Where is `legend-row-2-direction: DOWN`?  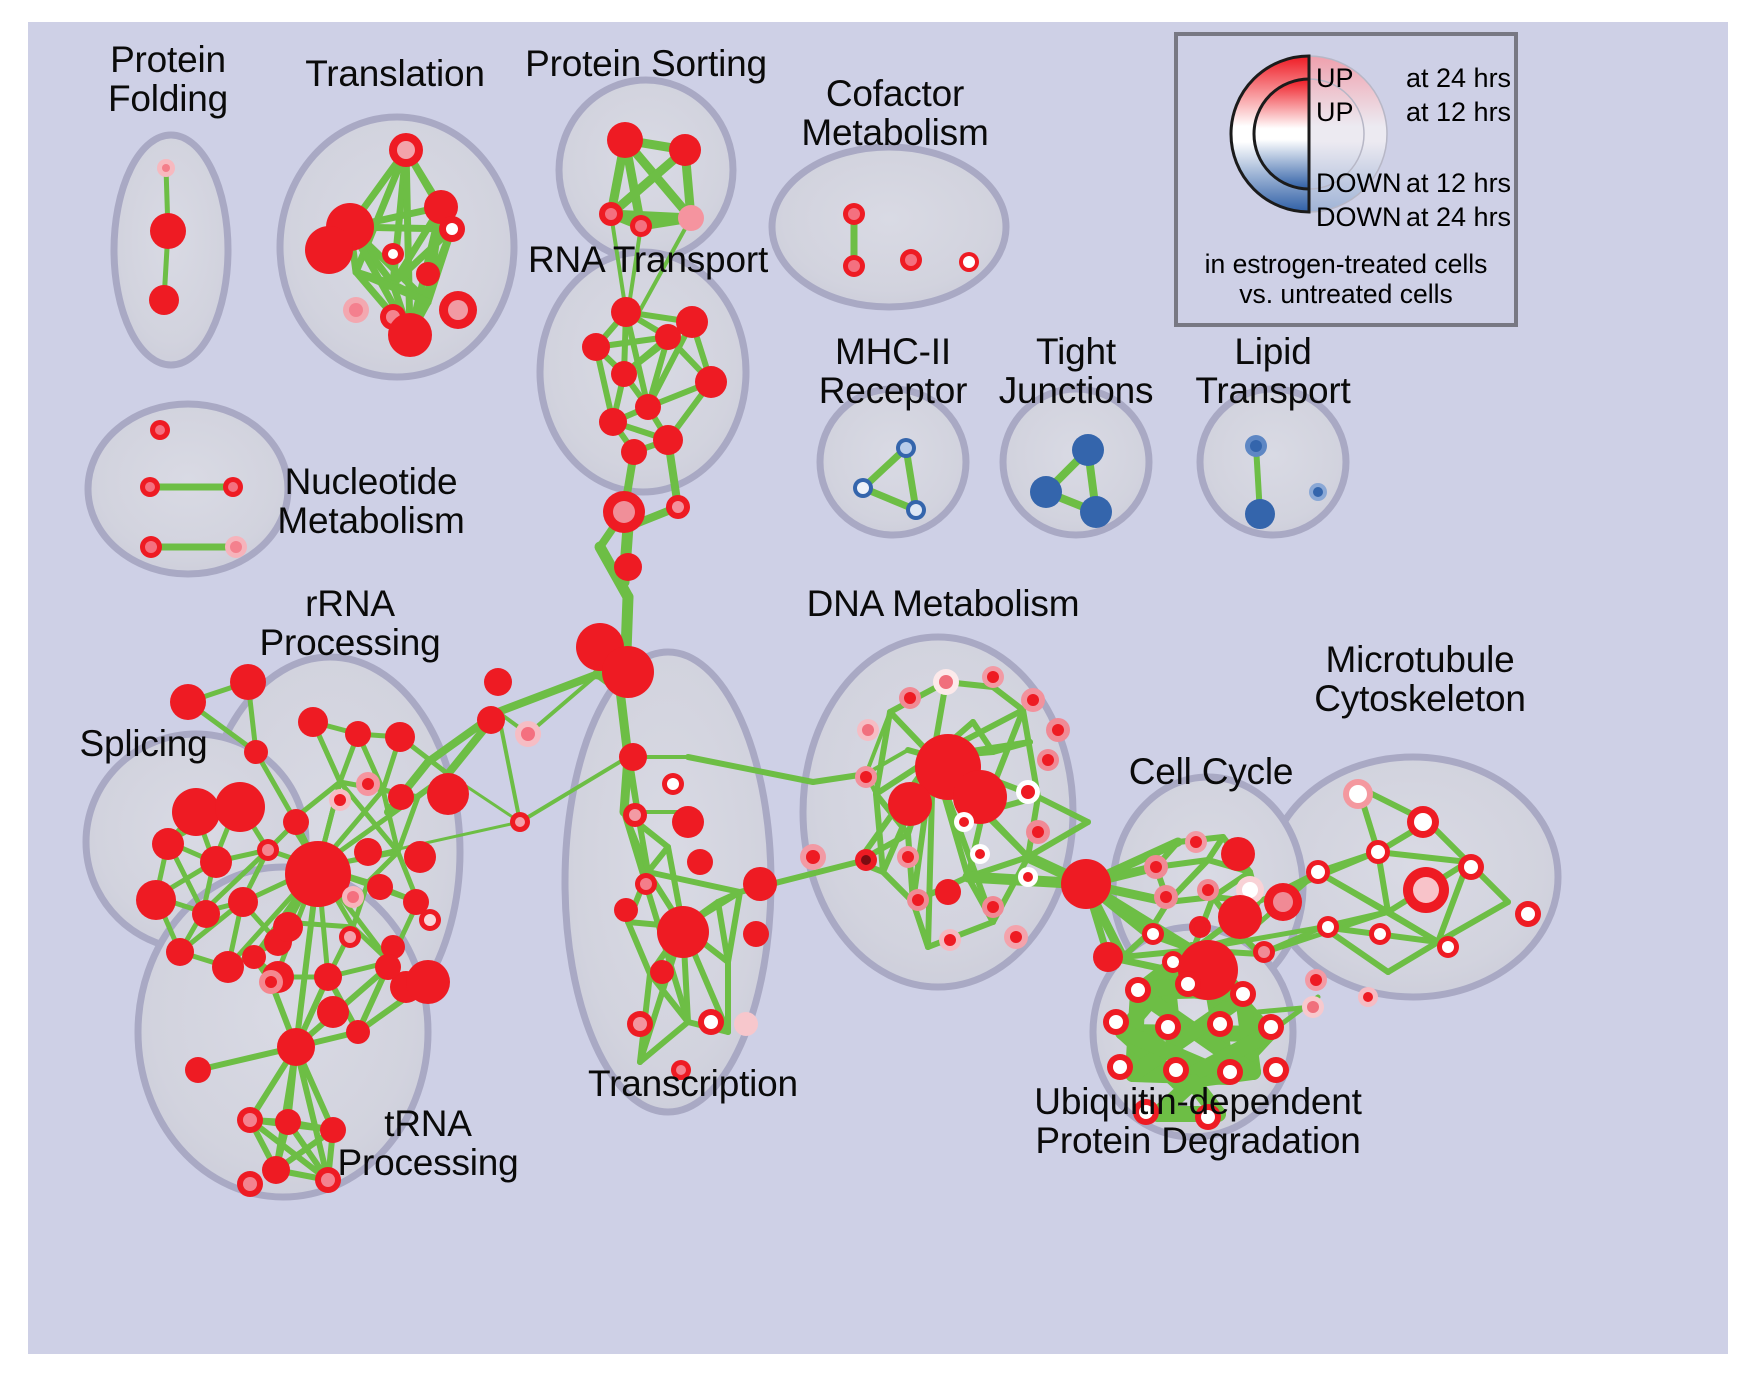 legend-row-2-direction: DOWN is located at coordinates (1359, 183).